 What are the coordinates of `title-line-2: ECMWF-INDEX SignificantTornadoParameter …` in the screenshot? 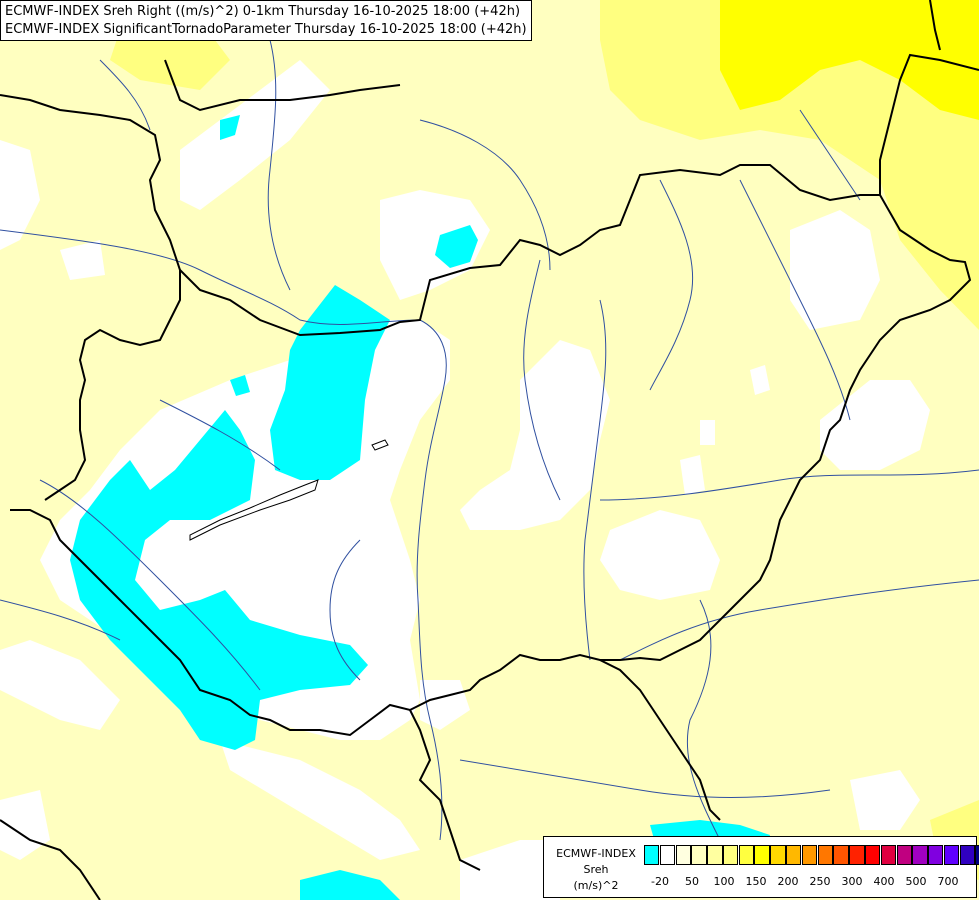 It's located at (266, 29).